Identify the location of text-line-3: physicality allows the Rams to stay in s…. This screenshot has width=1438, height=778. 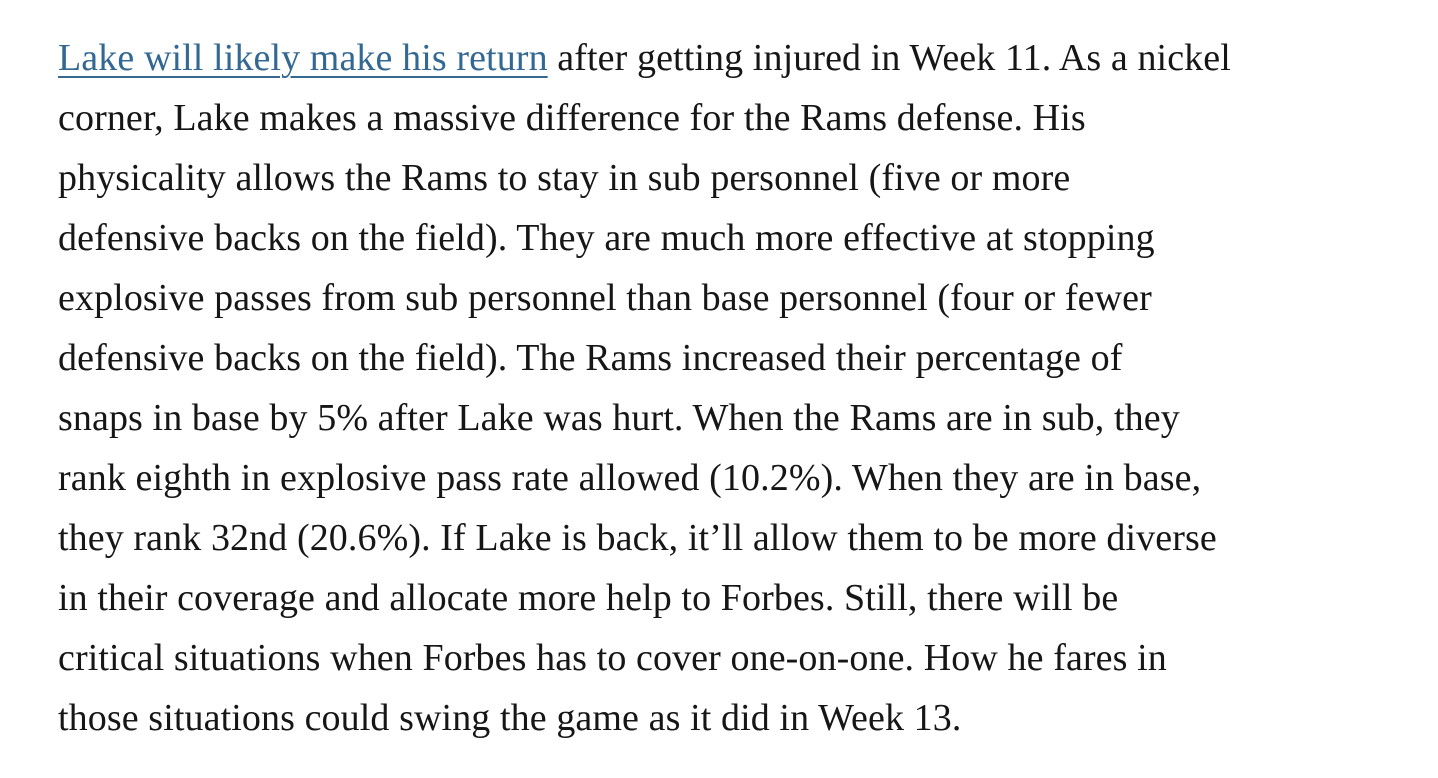
(564, 178).